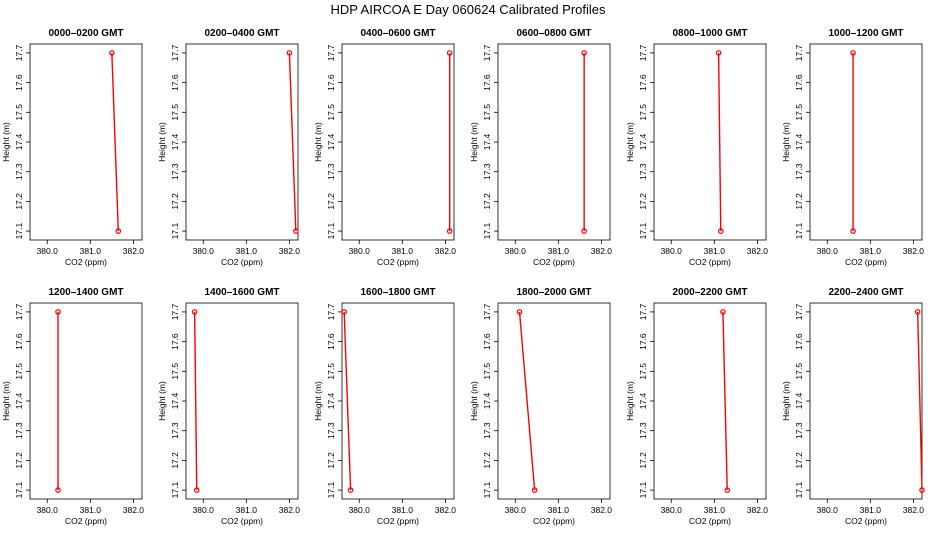  What do you see at coordinates (241, 33) in the screenshot?
I see `subplot-title: 0200–0400 GMT` at bounding box center [241, 33].